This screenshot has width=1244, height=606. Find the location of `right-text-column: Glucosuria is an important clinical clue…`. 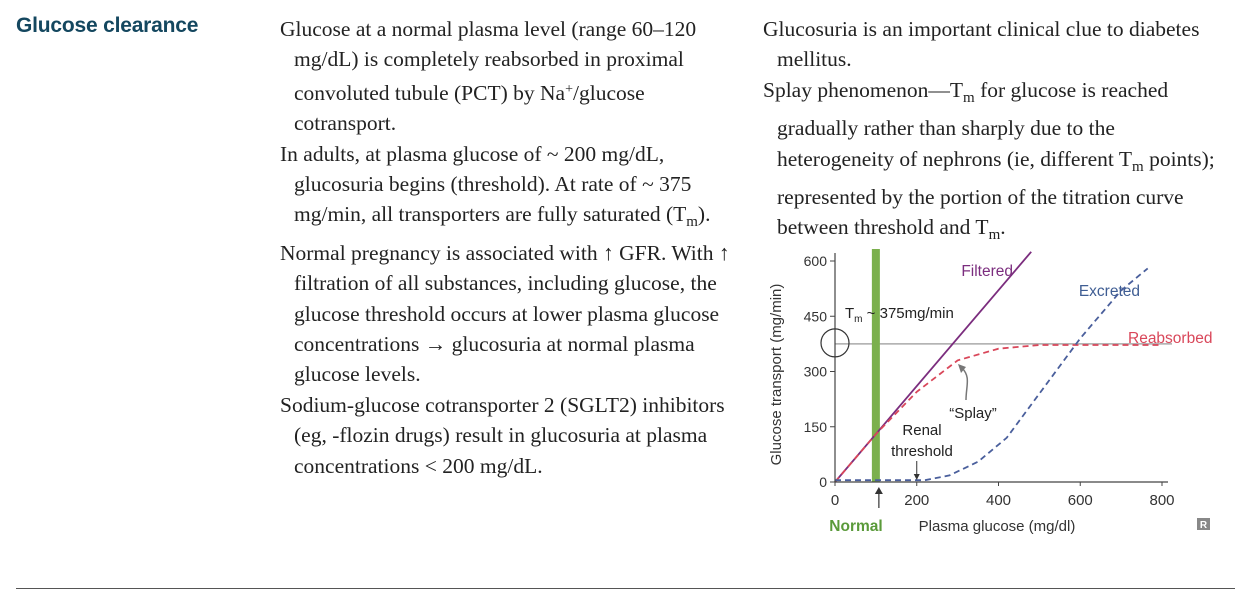

right-text-column: Glucosuria is an important clinical clue… is located at coordinates (998, 132).